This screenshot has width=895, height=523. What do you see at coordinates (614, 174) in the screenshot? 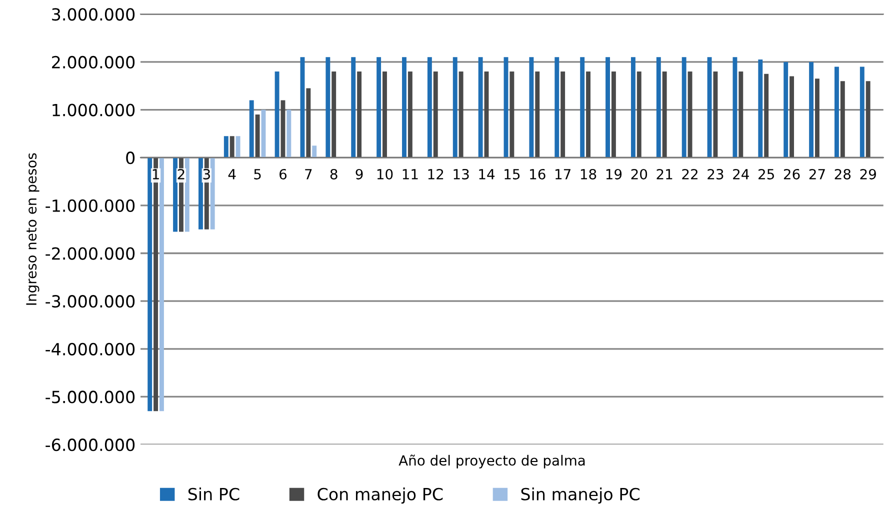
I see `x-tick-label: 19` at bounding box center [614, 174].